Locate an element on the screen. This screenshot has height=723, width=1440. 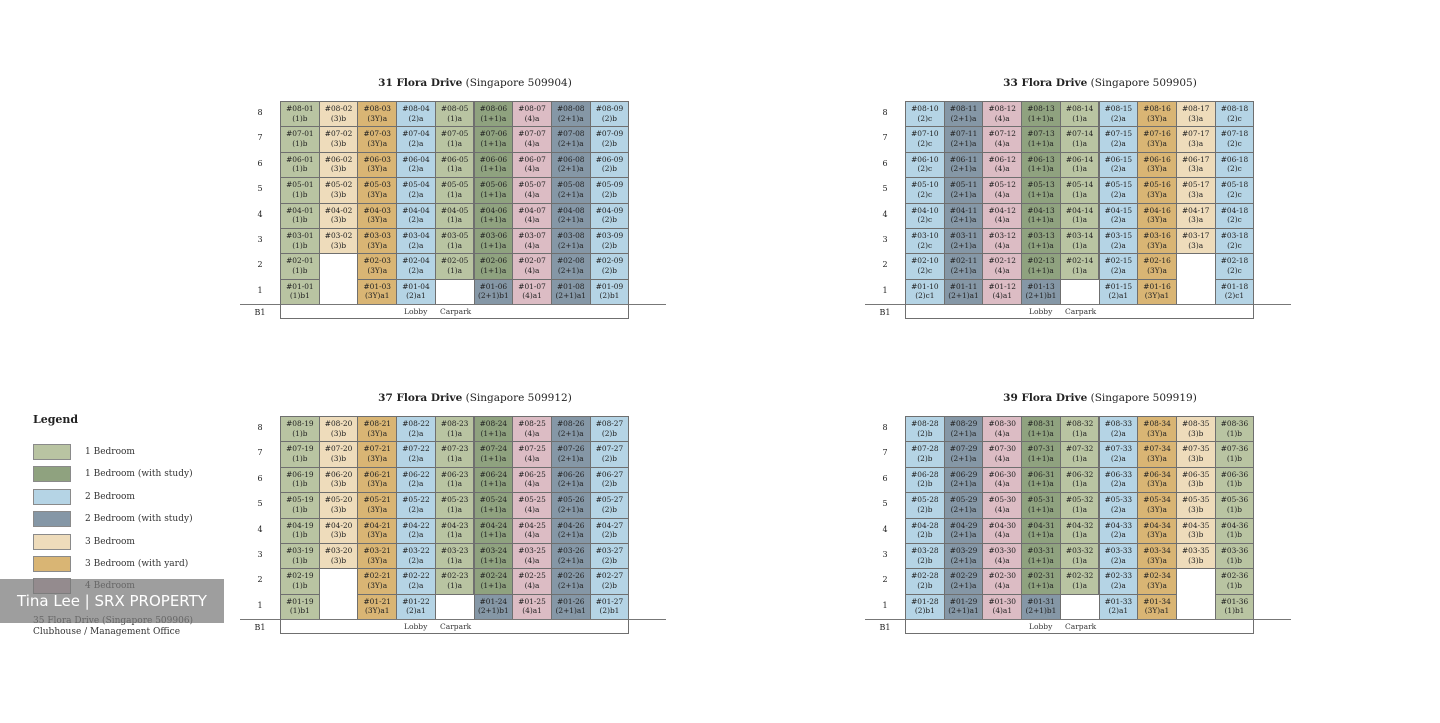
unit-cell: #03-30 (4)a is located at coordinates (1002, 556).